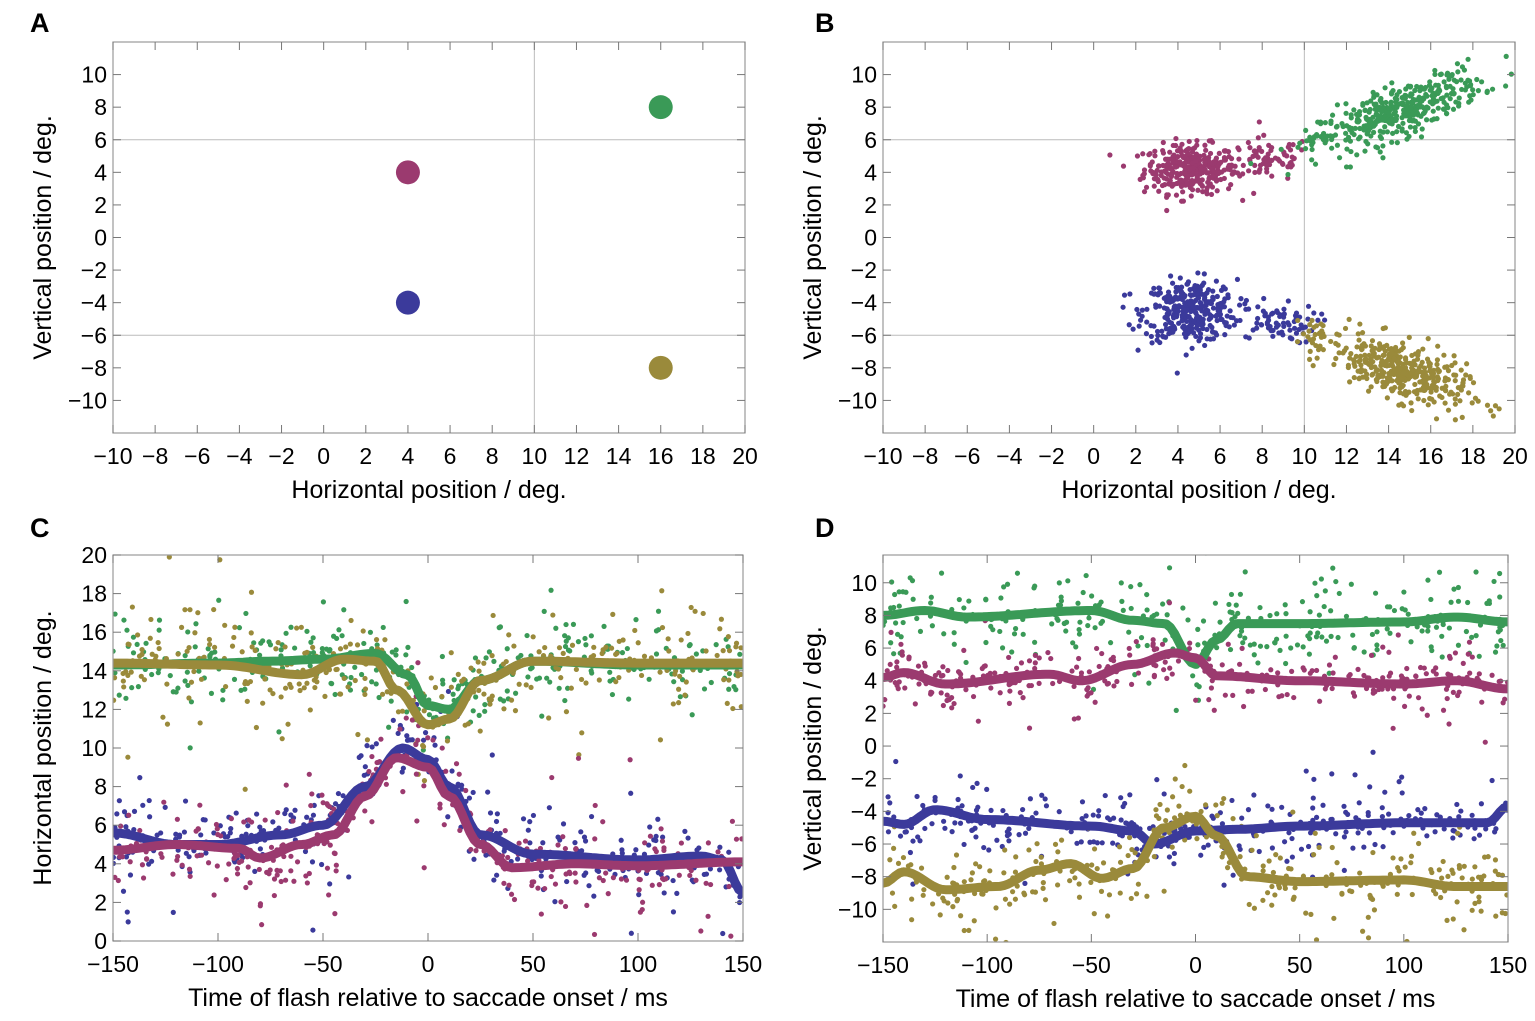 This screenshot has width=1535, height=1021. What do you see at coordinates (87, 400) in the screenshot?
I see `y-tick-label: −10` at bounding box center [87, 400].